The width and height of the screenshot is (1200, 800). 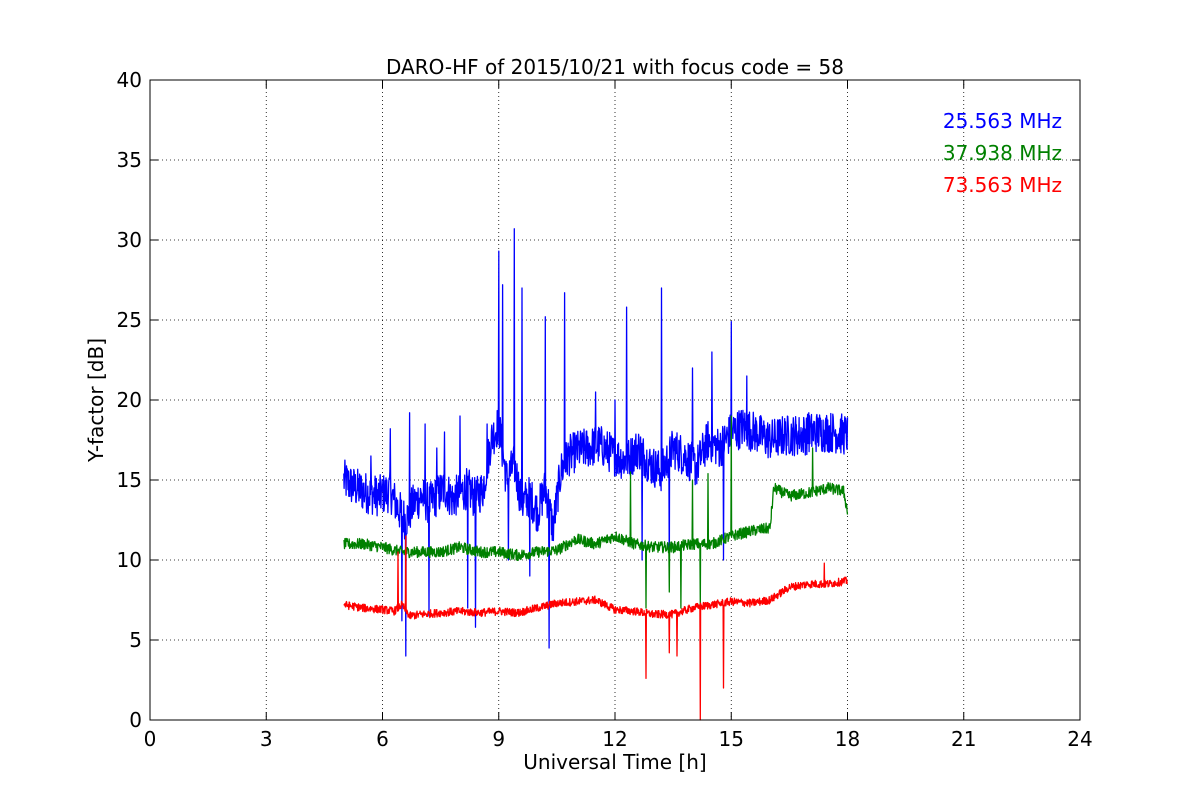 What do you see at coordinates (963, 739) in the screenshot?
I see `x-tick-label: 21` at bounding box center [963, 739].